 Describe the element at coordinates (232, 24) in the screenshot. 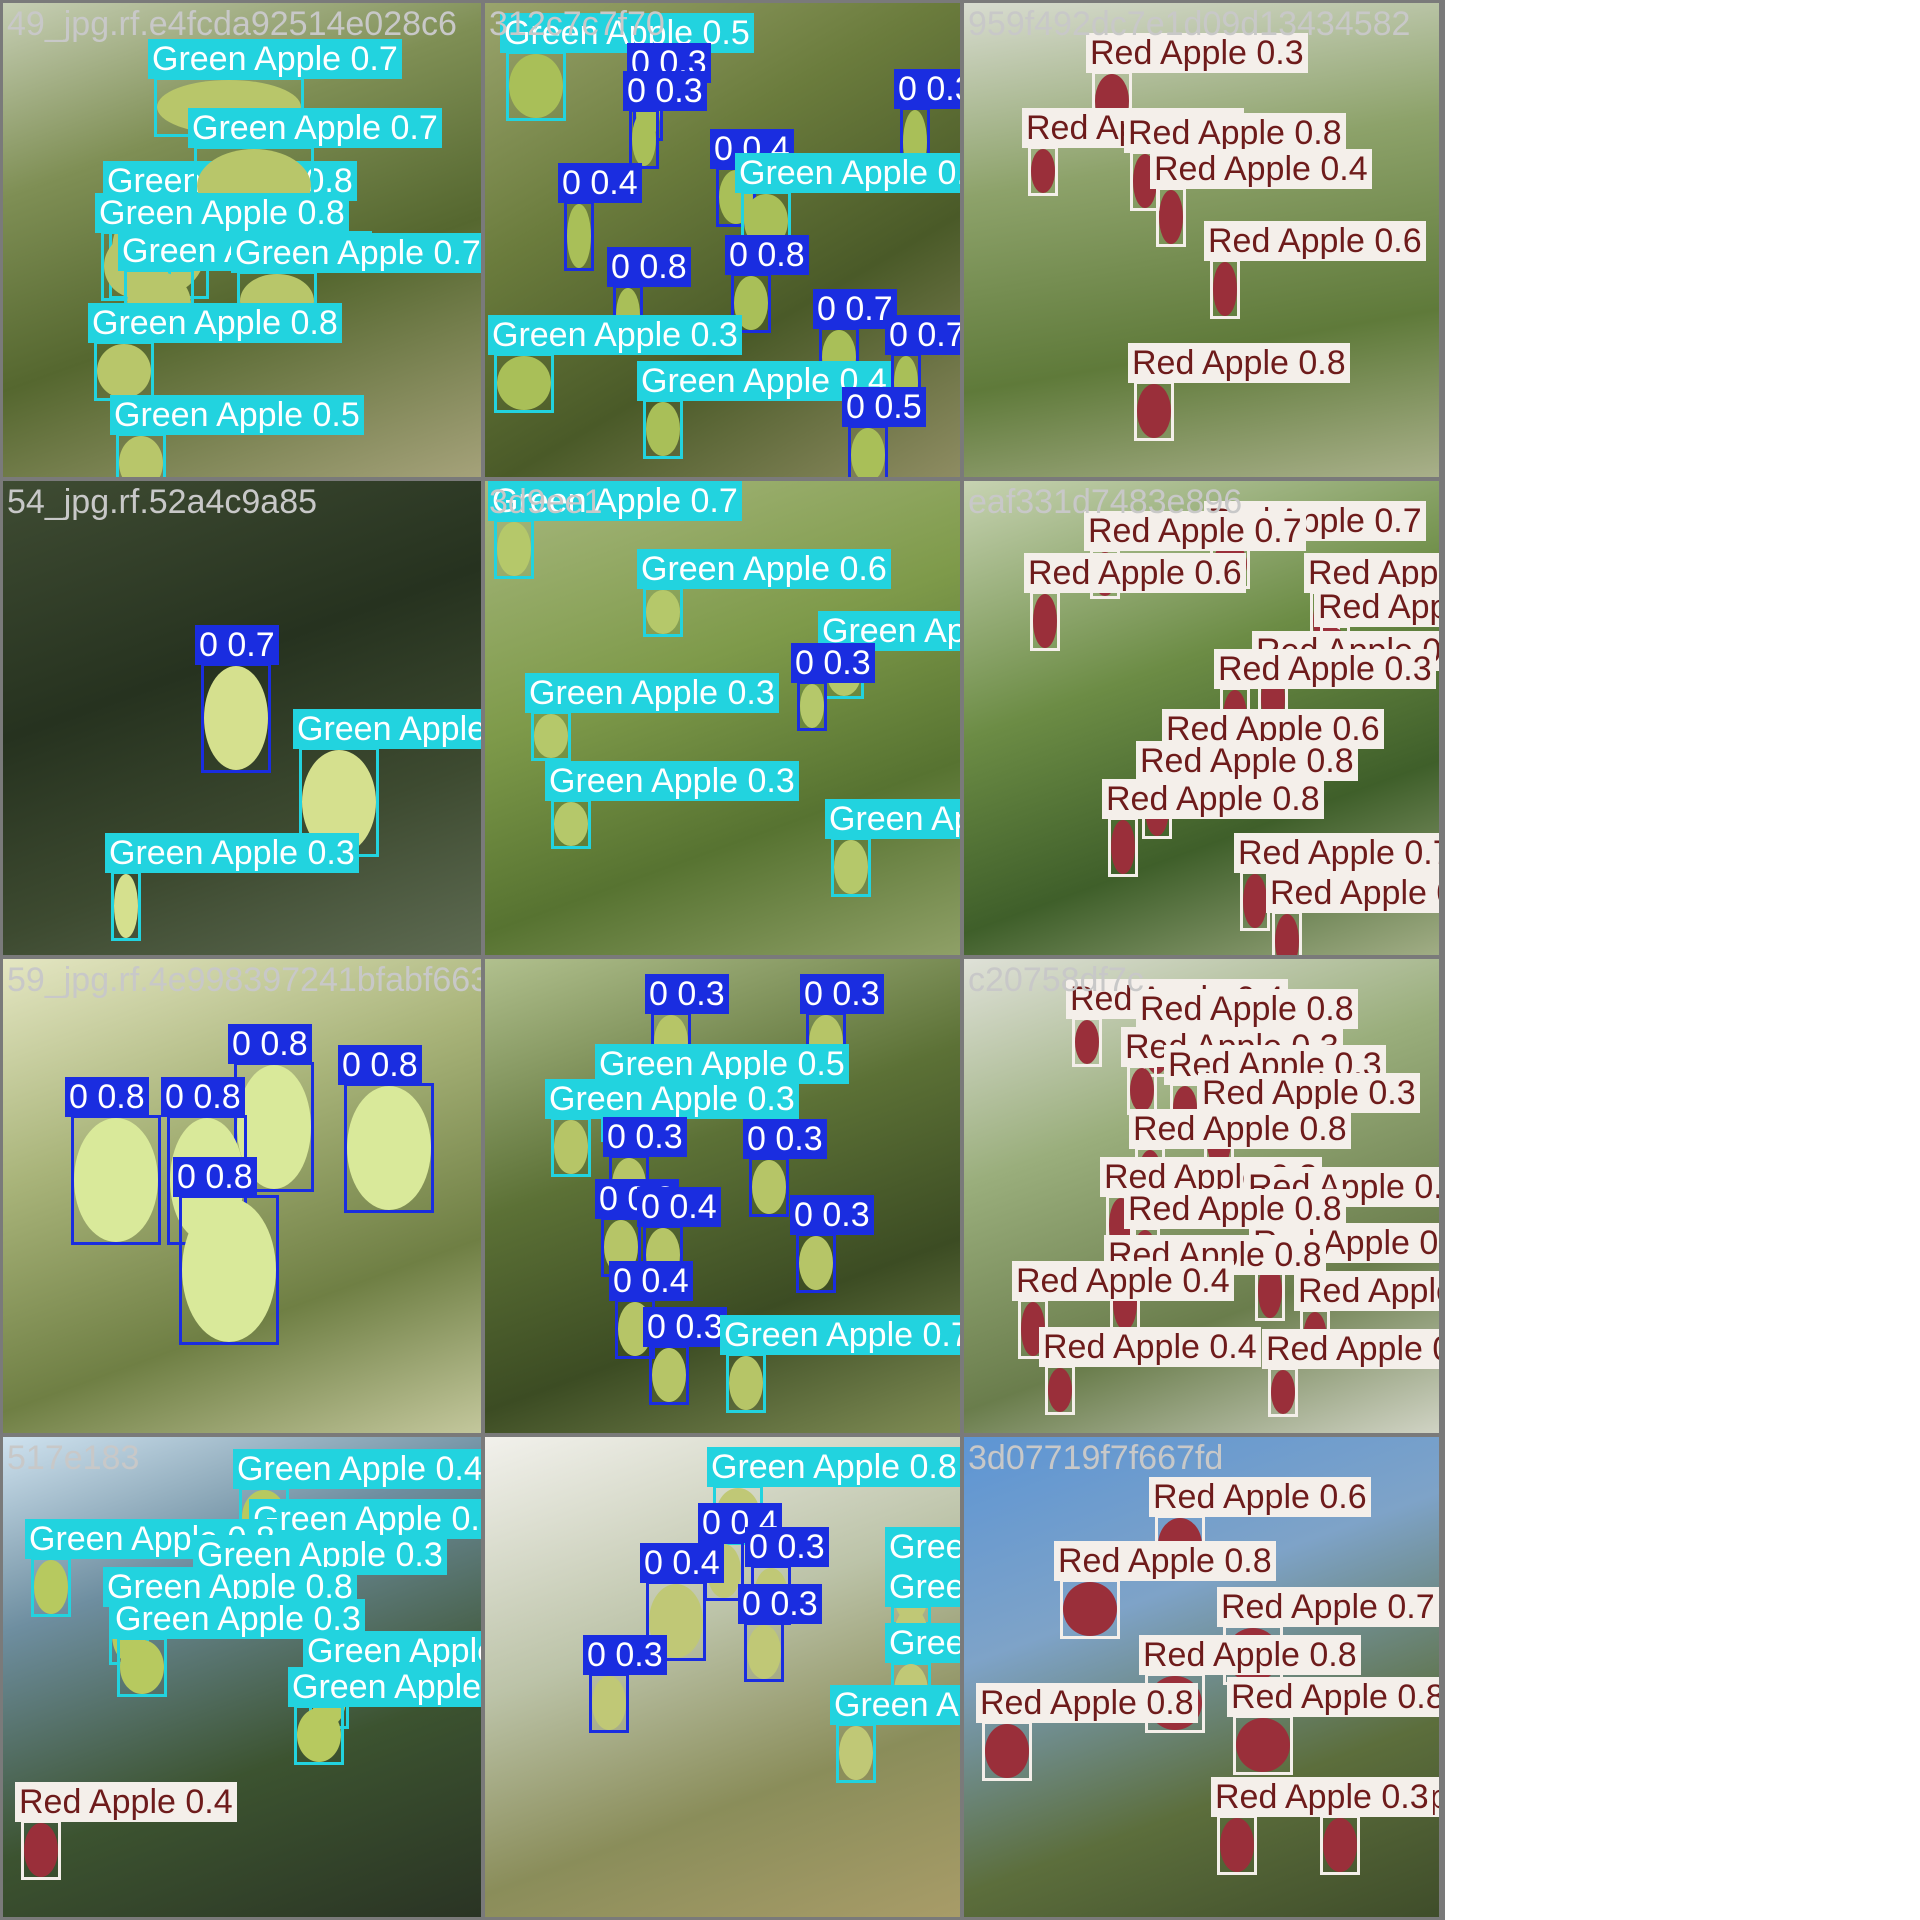

I see `tile-filename: 49_jpg.rf.e4fcda92514e028c6` at that location.